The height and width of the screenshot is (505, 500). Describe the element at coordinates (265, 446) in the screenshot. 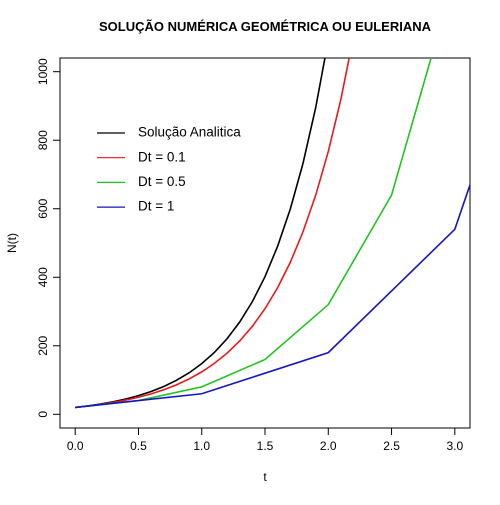

I see `x-tick-label: 1.5` at that location.